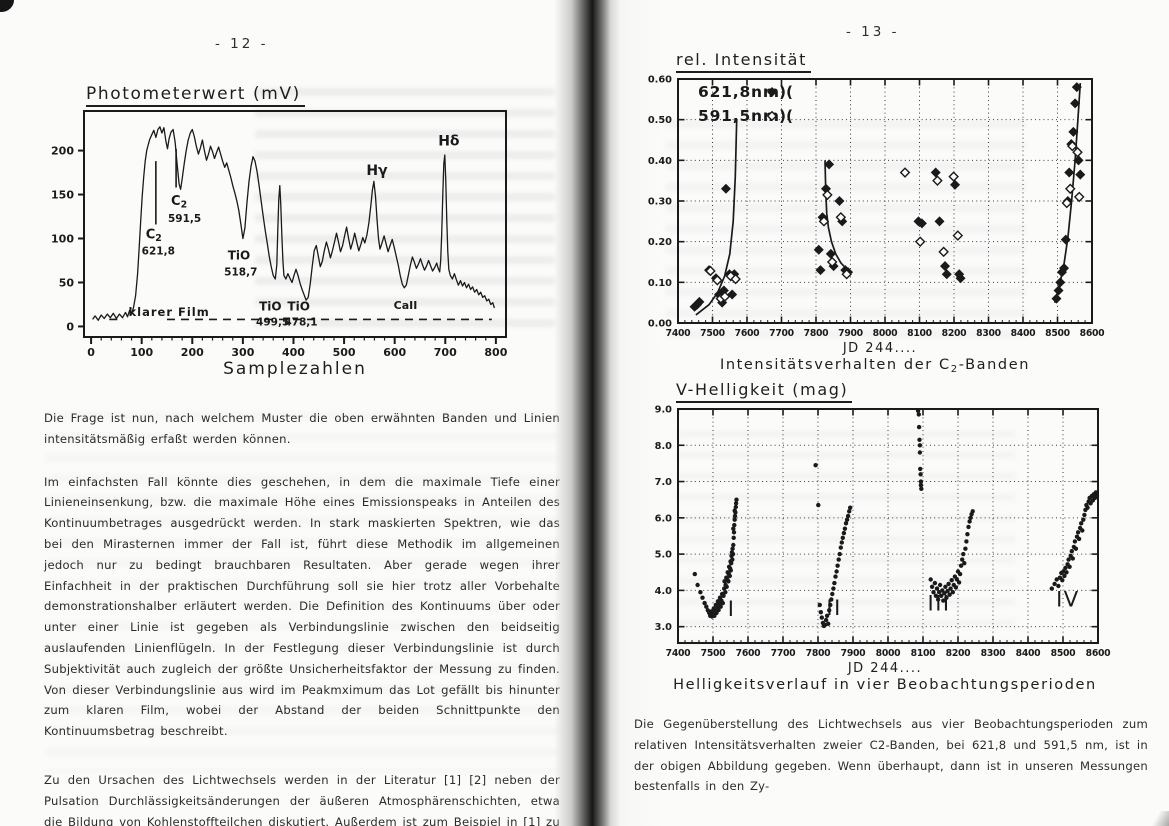 This screenshot has height=826, width=1169. Describe the element at coordinates (875, 366) in the screenshot. I see `intensity-chart-caption: Intensitätsverhalten der C2-Banden` at that location.